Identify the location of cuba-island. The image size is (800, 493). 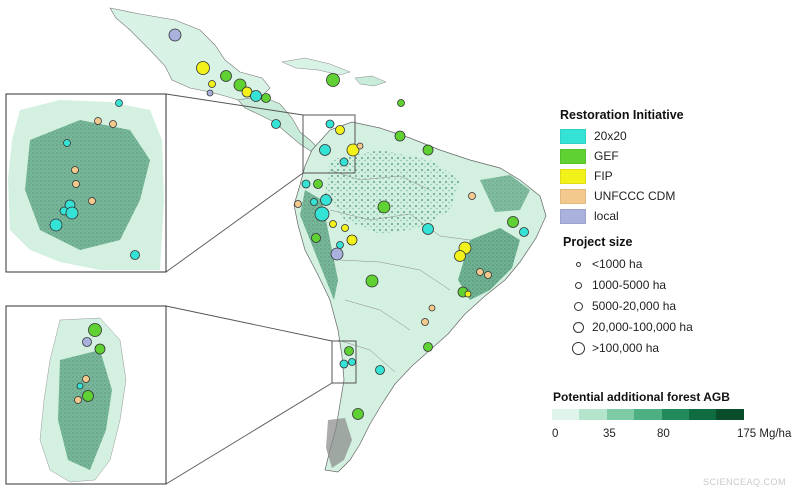
(316, 66).